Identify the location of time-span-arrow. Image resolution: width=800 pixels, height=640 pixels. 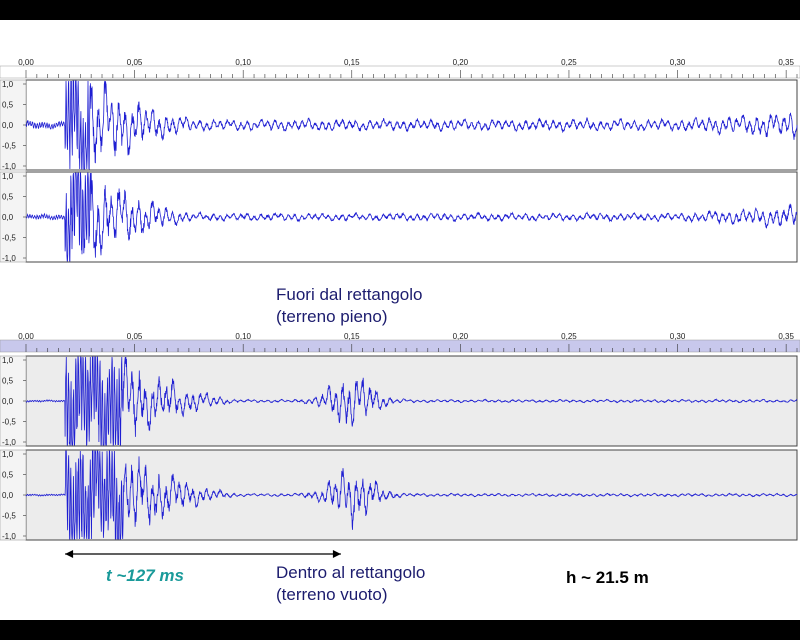
(203, 554).